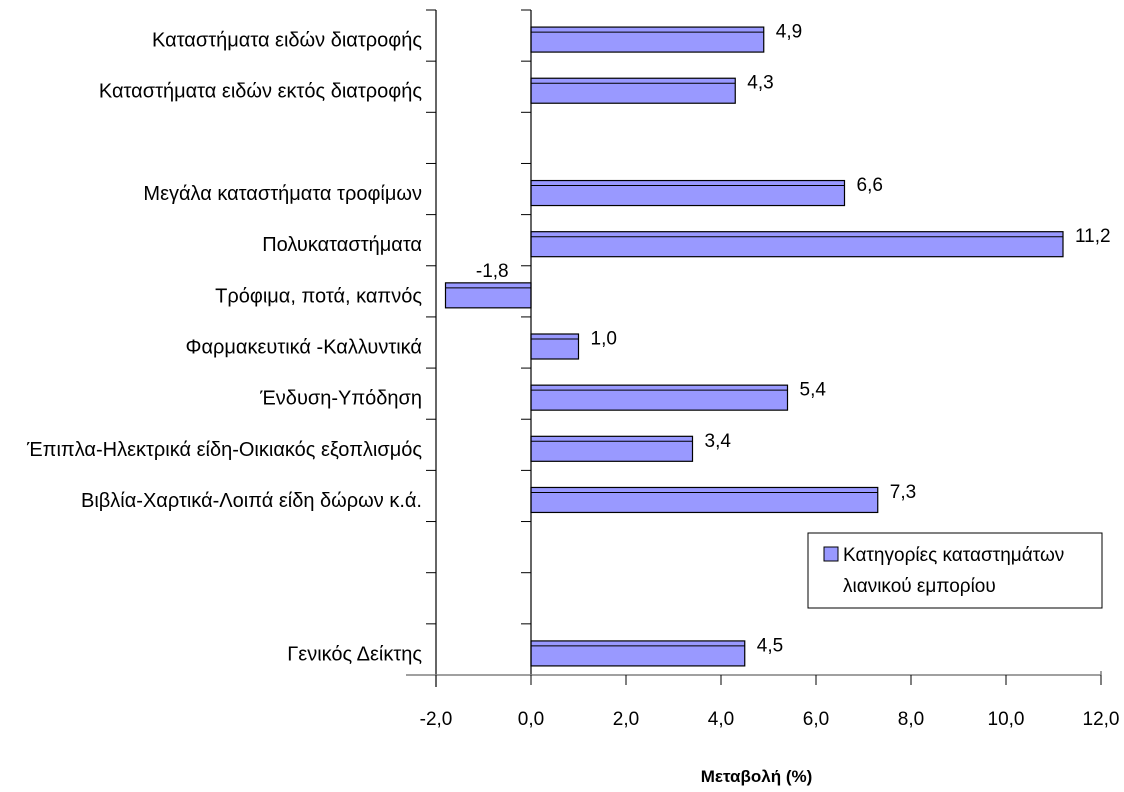 Image resolution: width=1124 pixels, height=792 pixels. What do you see at coordinates (282, 194) in the screenshot?
I see `category-label: Μεγάλα καταστήματα τροφίμων` at bounding box center [282, 194].